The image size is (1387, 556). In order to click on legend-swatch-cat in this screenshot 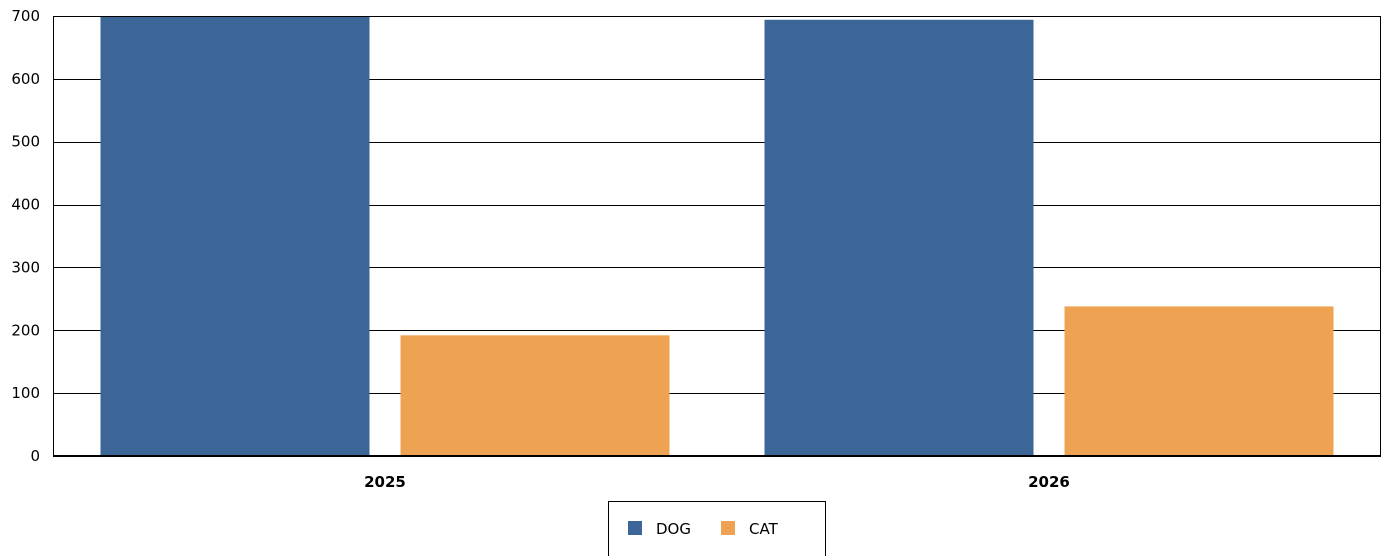, I will do `click(728, 528)`.